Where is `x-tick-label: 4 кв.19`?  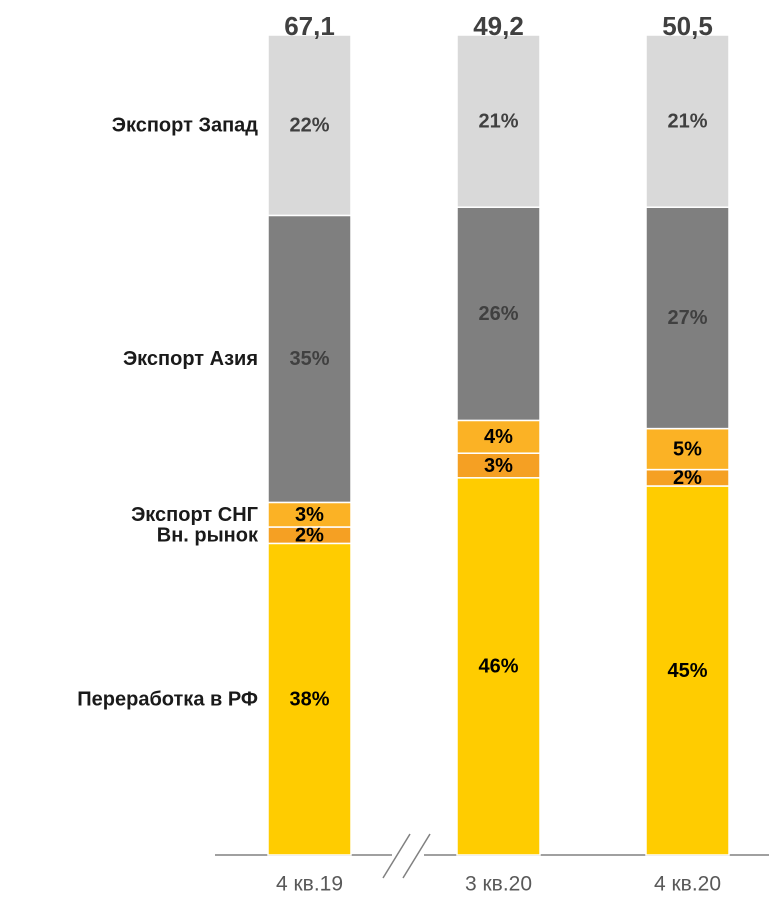 x-tick-label: 4 кв.19 is located at coordinates (309, 884).